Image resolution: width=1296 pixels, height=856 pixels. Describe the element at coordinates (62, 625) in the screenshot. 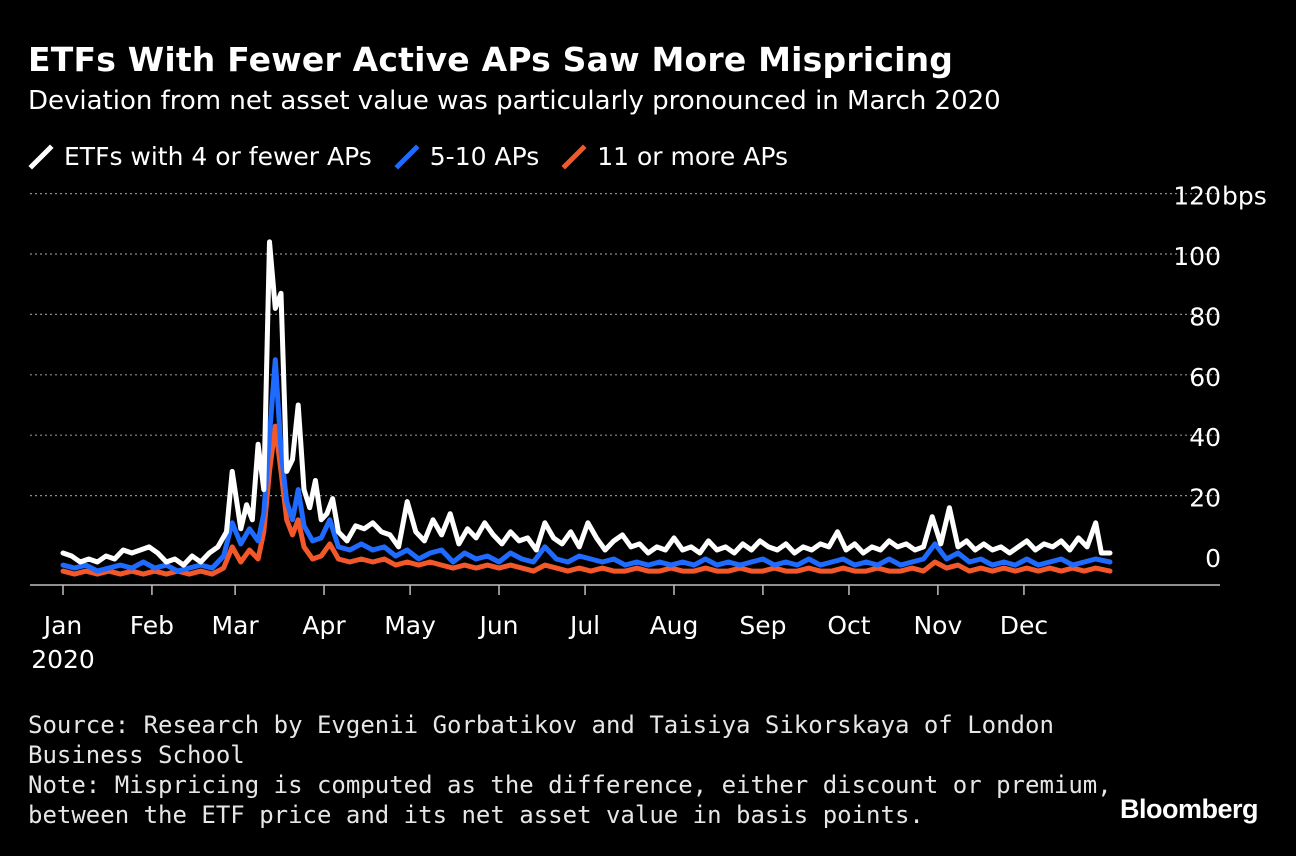

I see `x-tick-label: Jan` at that location.